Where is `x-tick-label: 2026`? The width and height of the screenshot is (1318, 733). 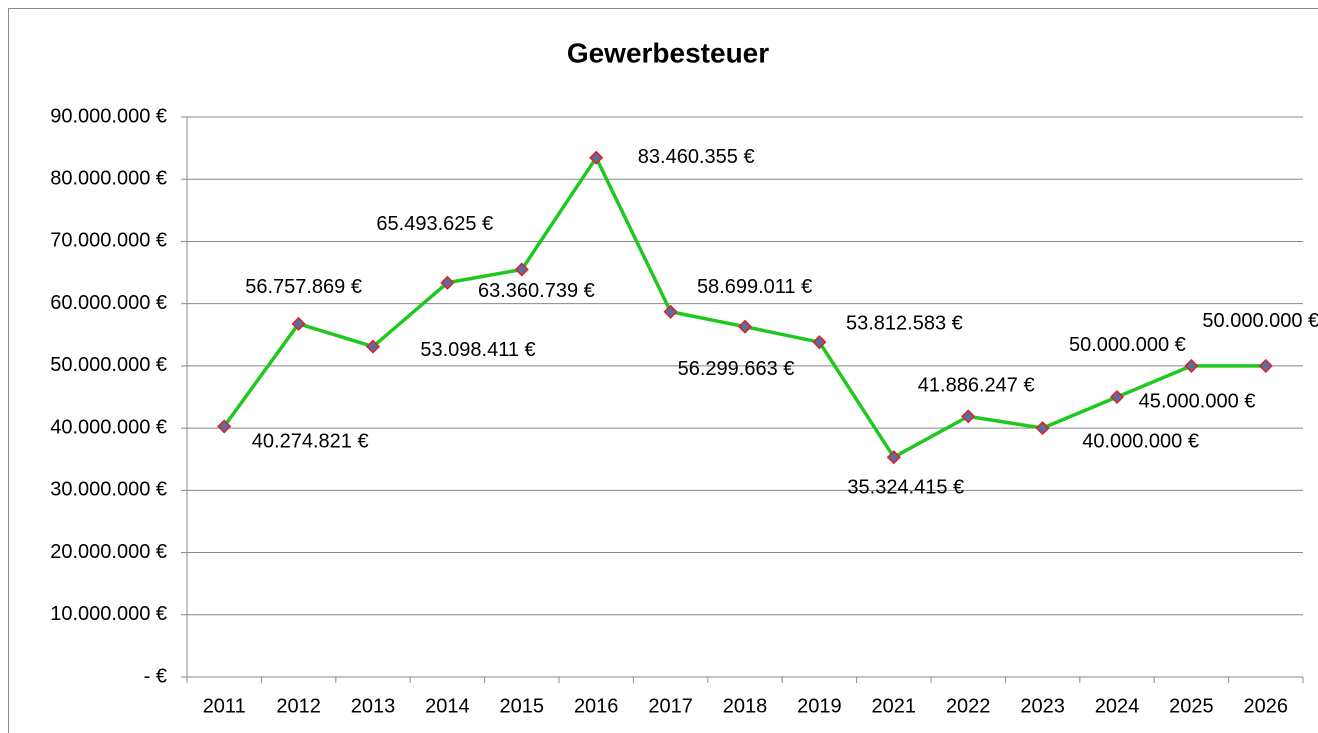
x-tick-label: 2026 is located at coordinates (1266, 706).